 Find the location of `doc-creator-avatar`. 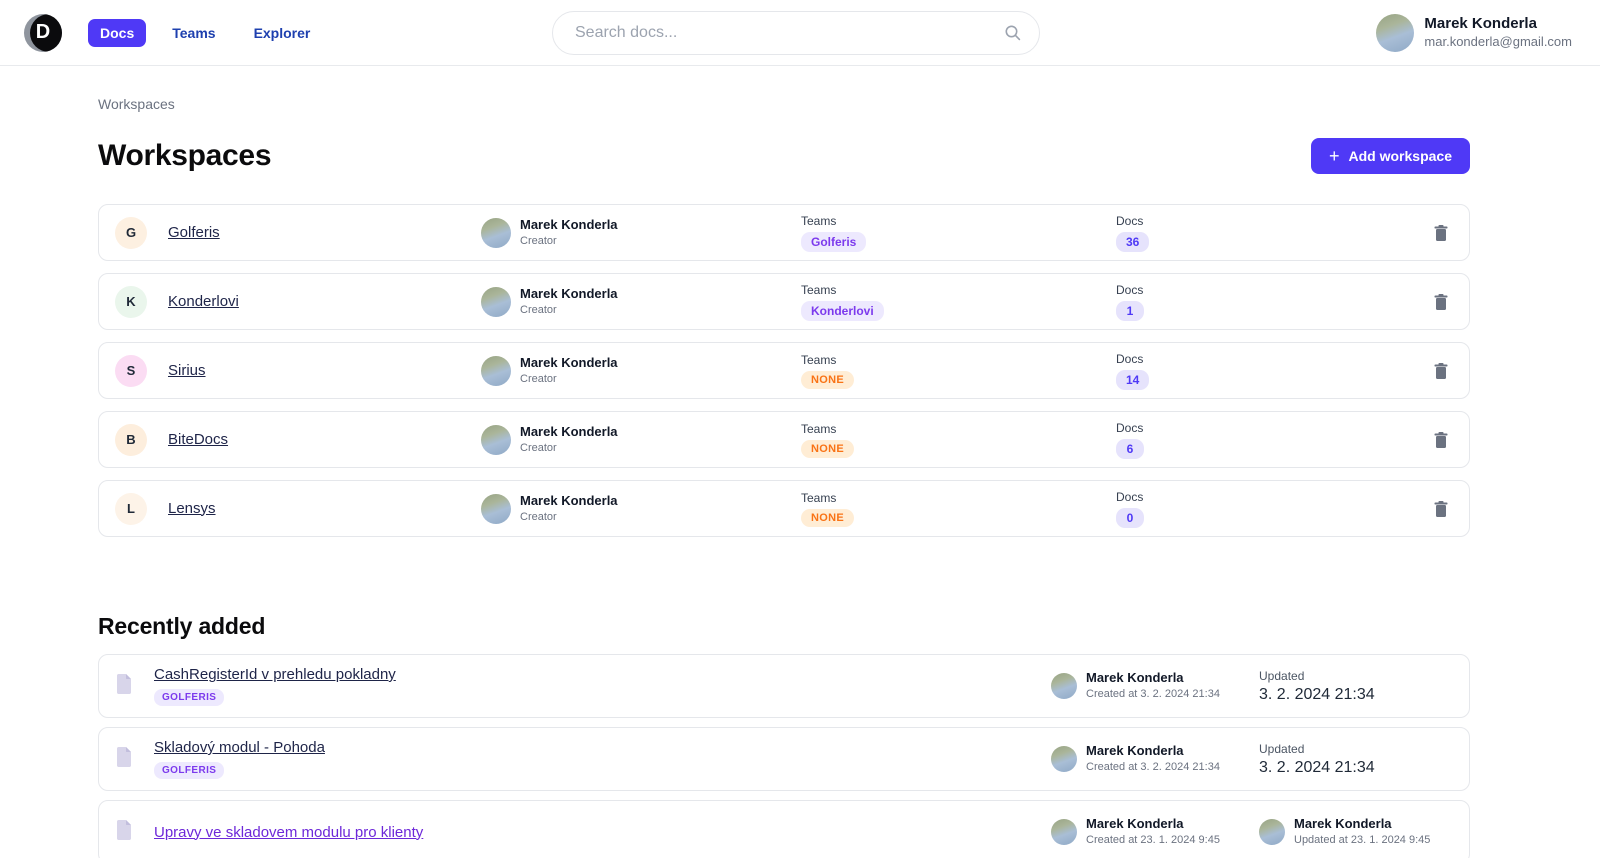

doc-creator-avatar is located at coordinates (1064, 832).